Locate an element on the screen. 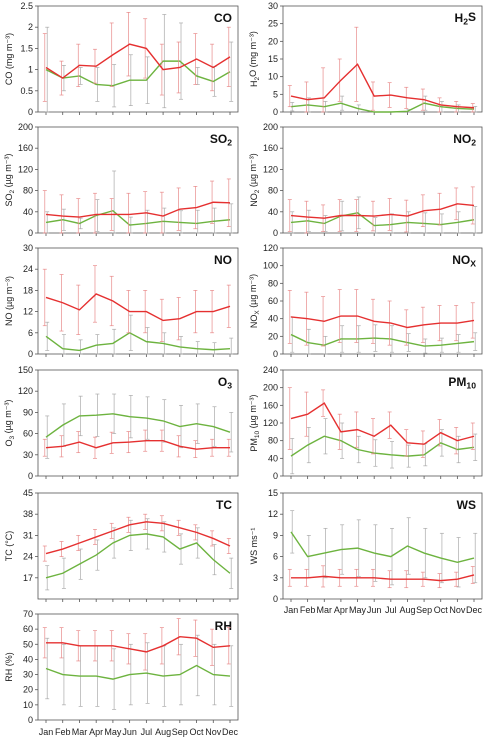 Image resolution: width=488 pixels, height=752 pixels. panel-title: WS is located at coordinates (466, 505).